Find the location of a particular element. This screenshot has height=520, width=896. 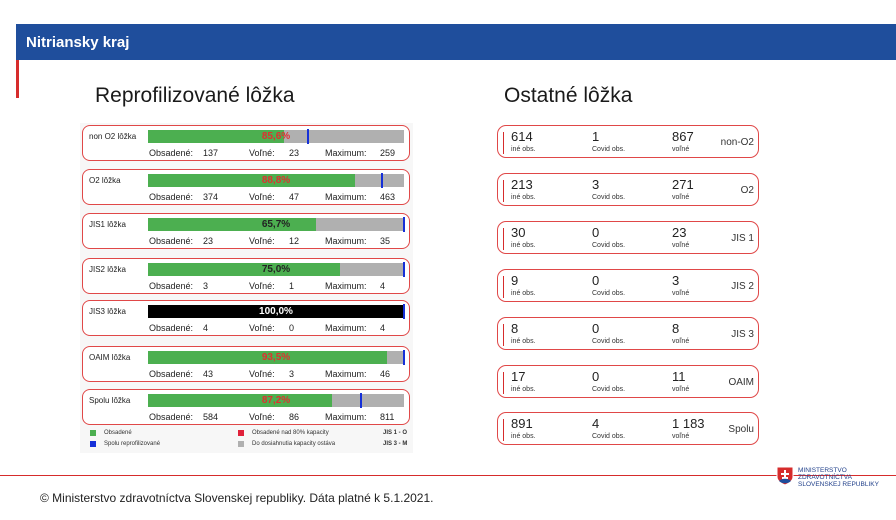

occupancy-percent: 87,2% is located at coordinates (276, 400).